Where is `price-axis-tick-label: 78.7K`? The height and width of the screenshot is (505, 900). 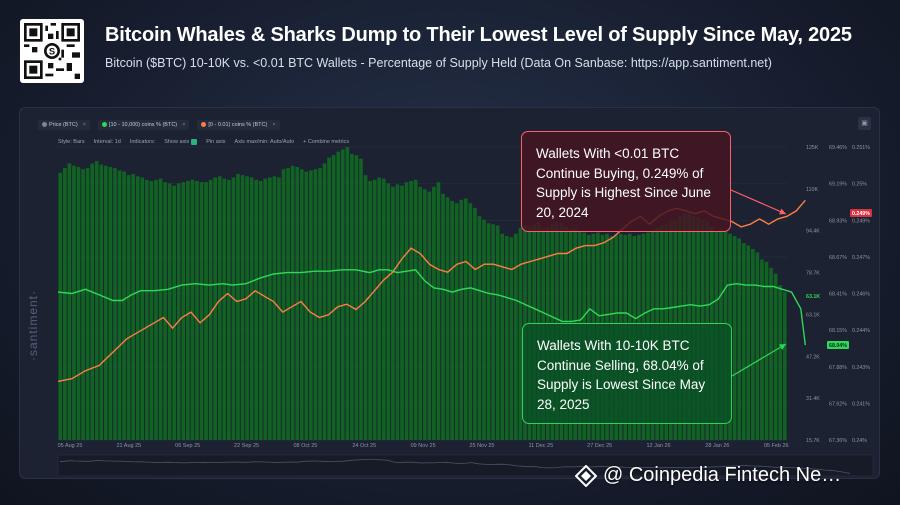 price-axis-tick-label: 78.7K is located at coordinates (813, 274).